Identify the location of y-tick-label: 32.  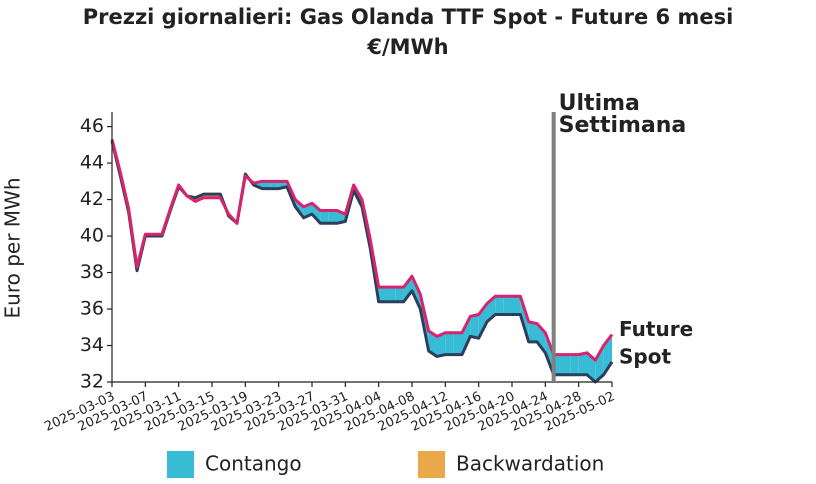
(92, 382).